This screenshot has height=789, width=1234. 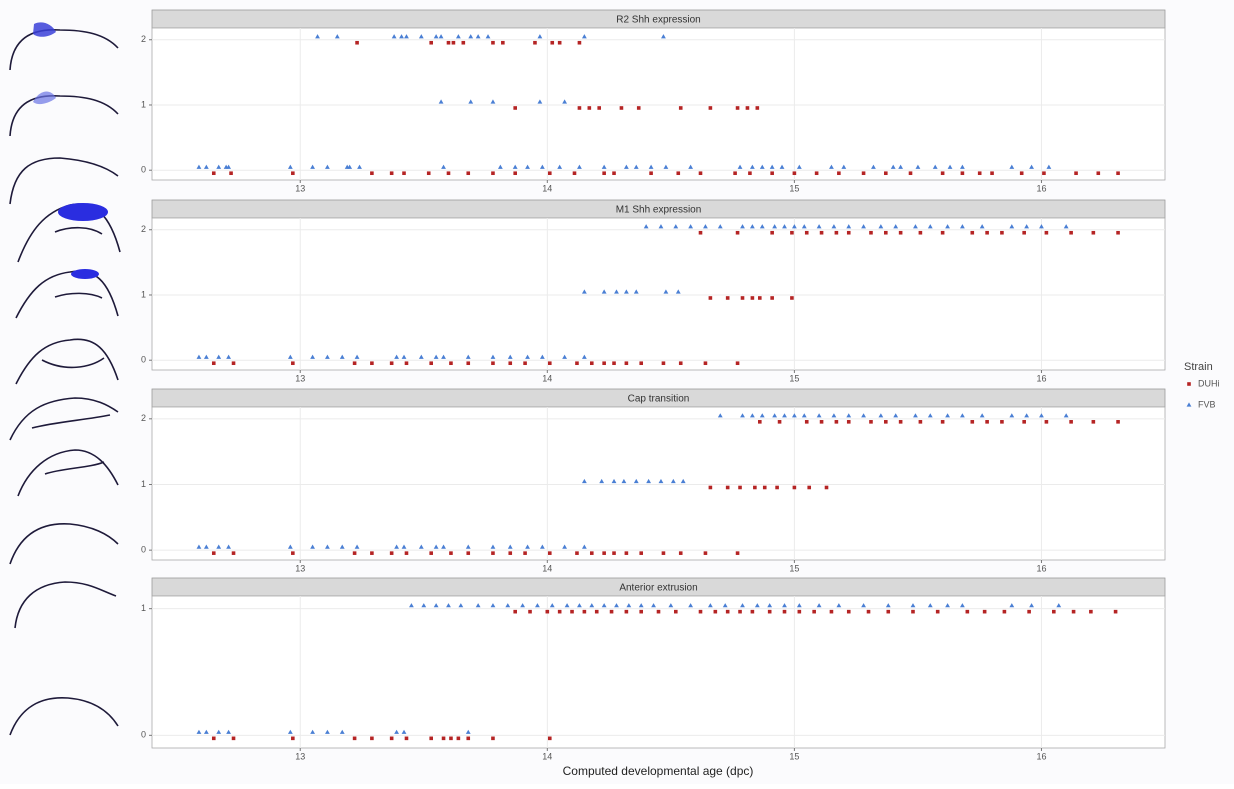 I want to click on x-tick-label: 13, so click(x=300, y=378).